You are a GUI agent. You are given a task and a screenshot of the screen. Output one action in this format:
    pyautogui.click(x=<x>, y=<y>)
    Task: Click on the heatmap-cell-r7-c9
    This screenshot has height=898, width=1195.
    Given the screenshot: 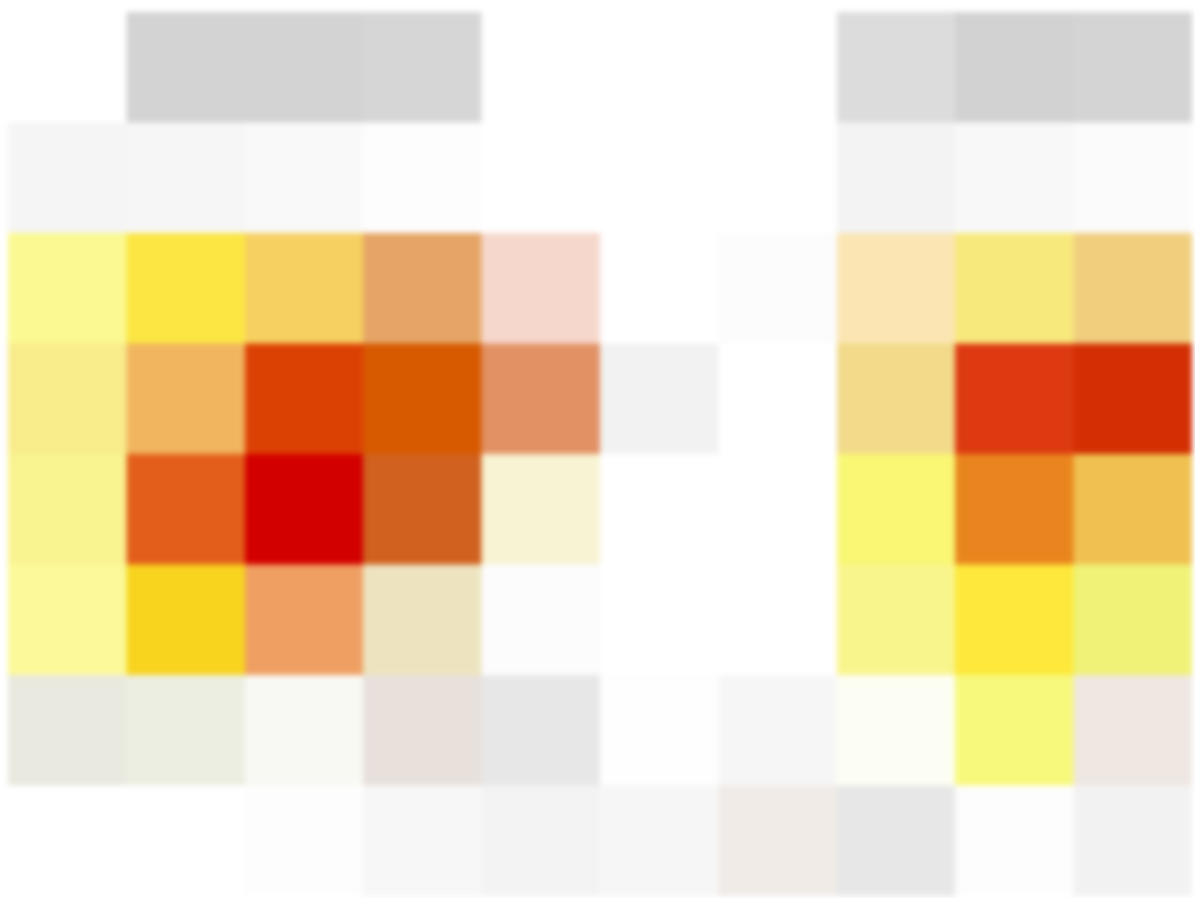 What is the action you would take?
    pyautogui.click(x=1132, y=840)
    